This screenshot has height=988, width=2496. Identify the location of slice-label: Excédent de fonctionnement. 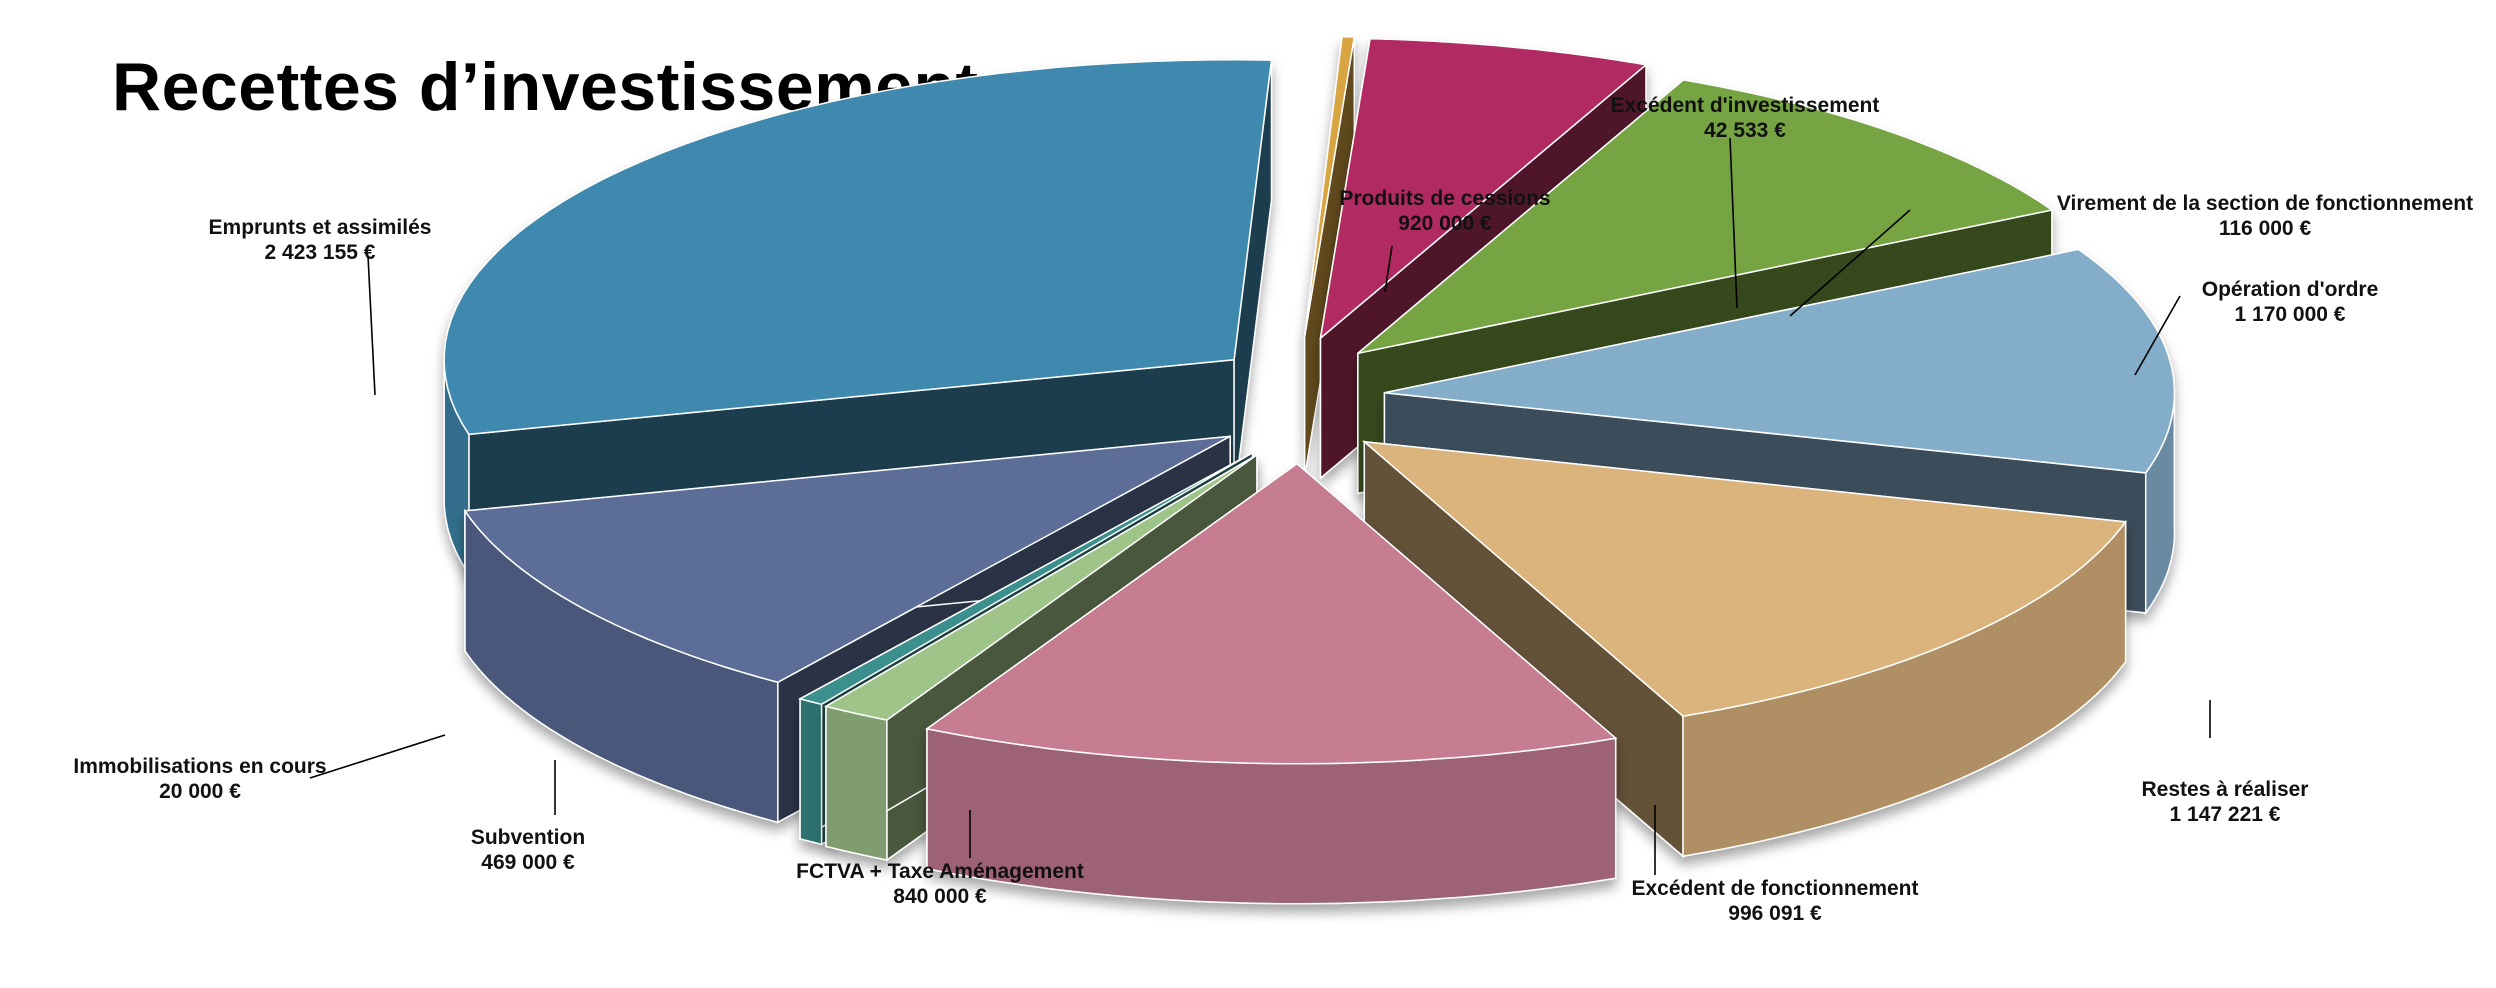
(1774, 888).